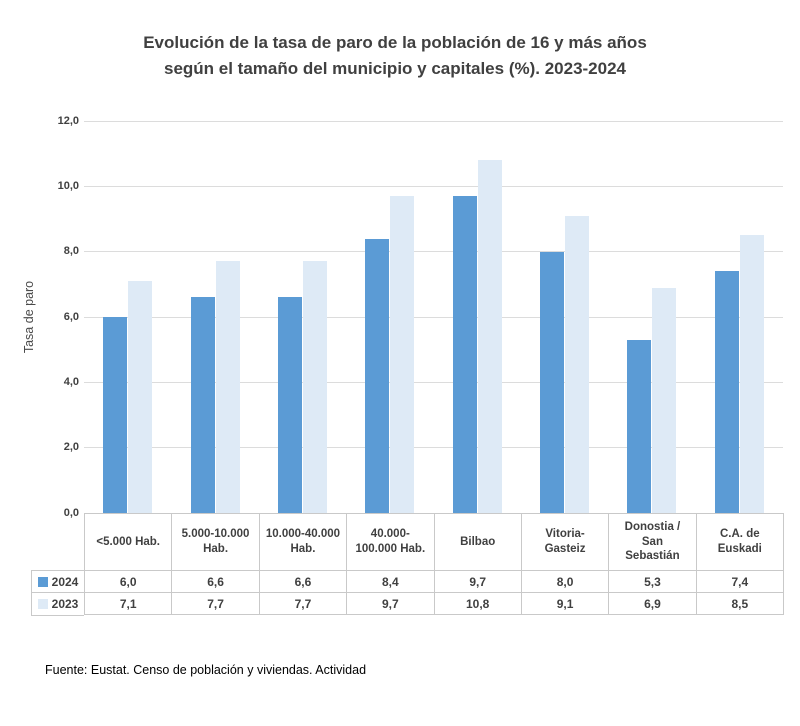  I want to click on table-header-cell: 5.000-10.000 Hab., so click(215, 542).